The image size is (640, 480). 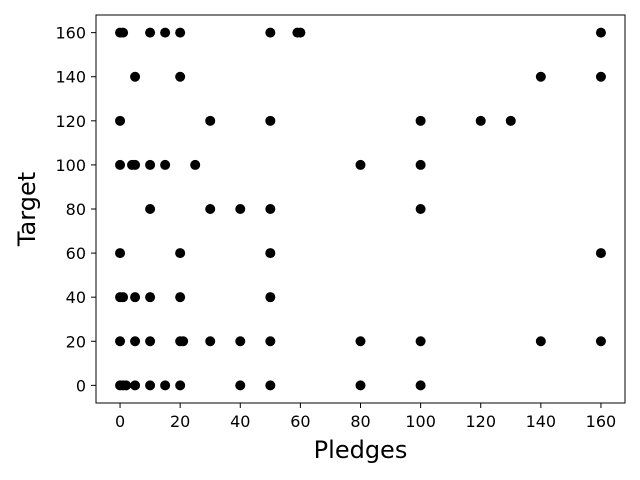 What do you see at coordinates (70, 33) in the screenshot?
I see `y-tick-label: 160` at bounding box center [70, 33].